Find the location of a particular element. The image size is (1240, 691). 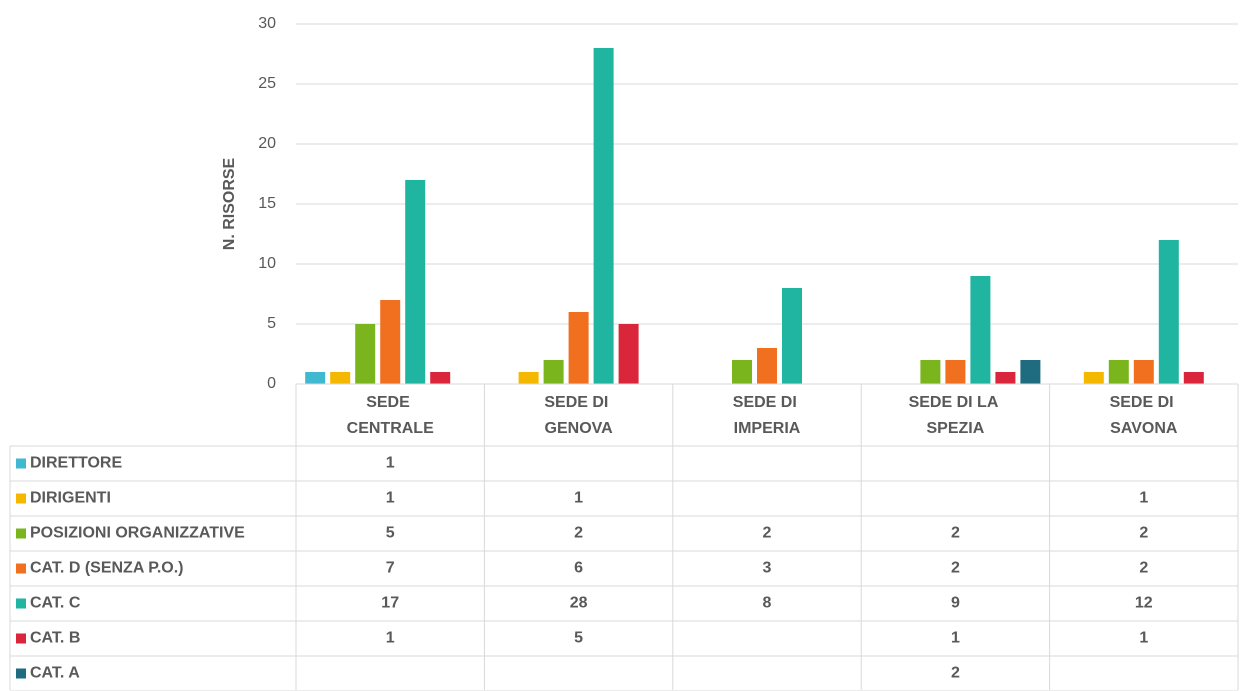

legend-label: POSIZIONI ORGANIZZATIVE is located at coordinates (137, 533).